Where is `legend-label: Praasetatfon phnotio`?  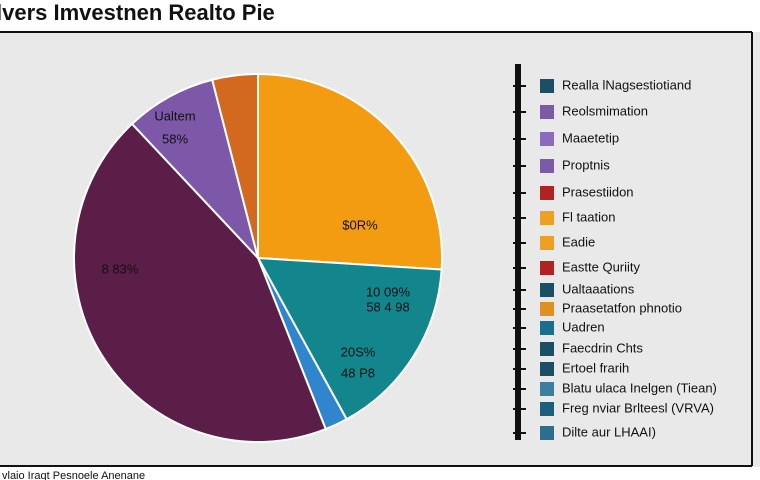 legend-label: Praasetatfon phnotio is located at coordinates (622, 307).